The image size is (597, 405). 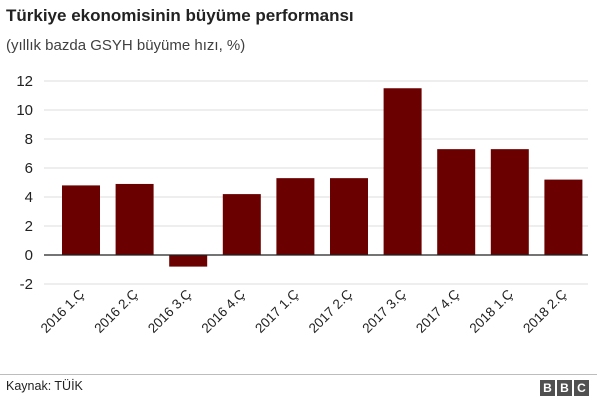 What do you see at coordinates (29, 255) in the screenshot?
I see `y-tick-label: 0` at bounding box center [29, 255].